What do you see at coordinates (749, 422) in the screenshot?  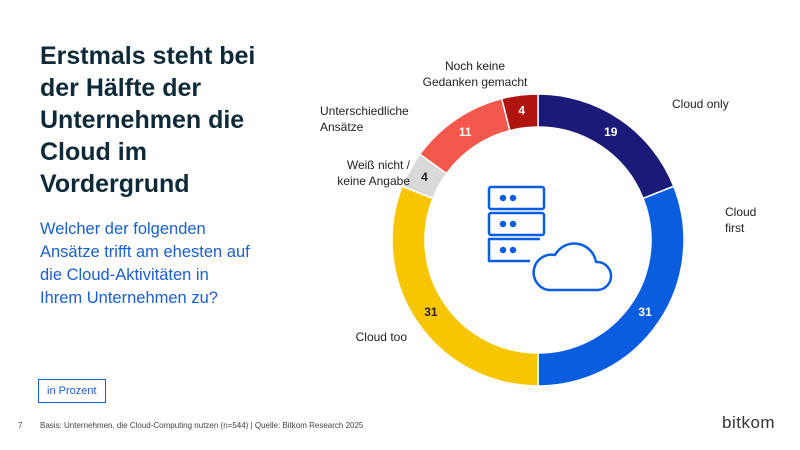 I see `logo: bitkom` at bounding box center [749, 422].